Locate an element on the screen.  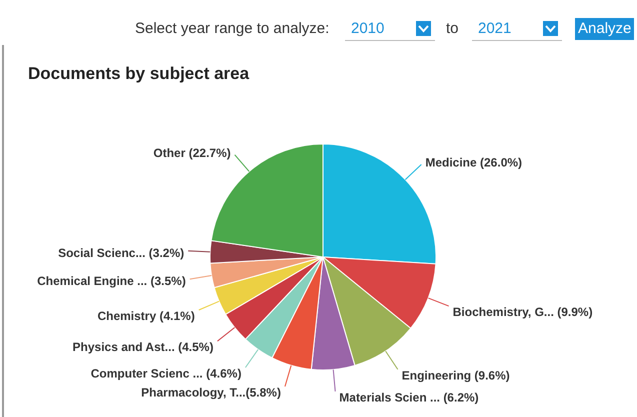
slice-label: Other (22.7%) is located at coordinates (192, 153).